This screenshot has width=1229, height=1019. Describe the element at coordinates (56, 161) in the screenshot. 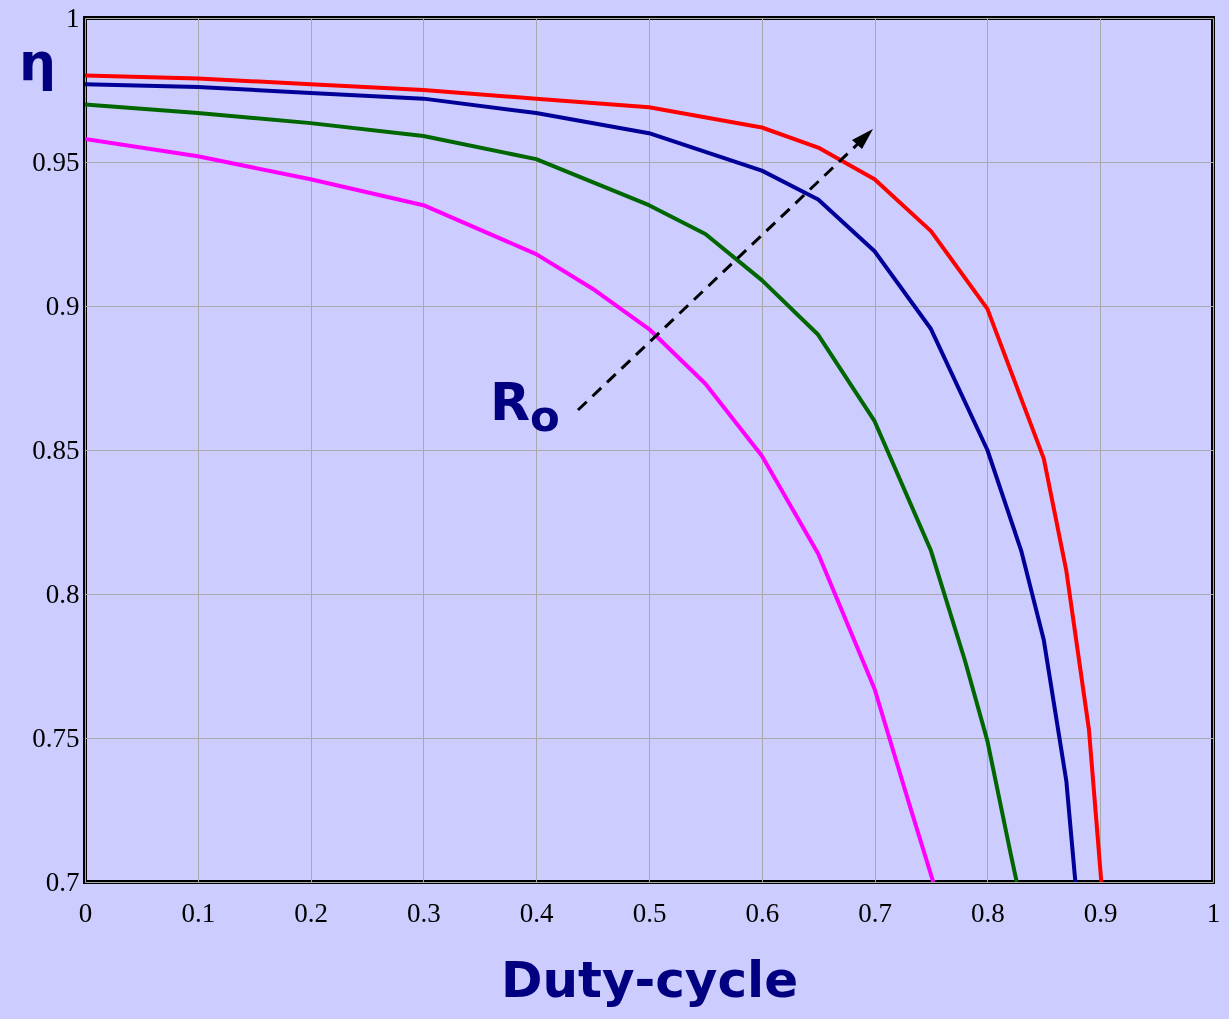

I see `y-tick-label: 0.95` at that location.